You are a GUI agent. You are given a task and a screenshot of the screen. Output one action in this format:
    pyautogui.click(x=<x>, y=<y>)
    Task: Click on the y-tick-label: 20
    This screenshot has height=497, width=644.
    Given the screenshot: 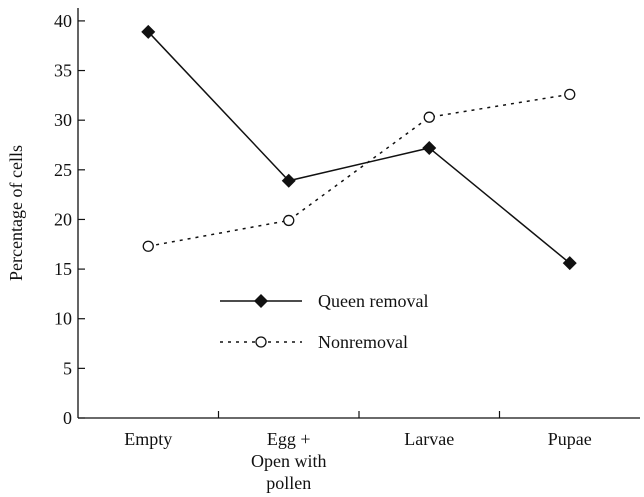 What is the action you would take?
    pyautogui.click(x=63, y=219)
    